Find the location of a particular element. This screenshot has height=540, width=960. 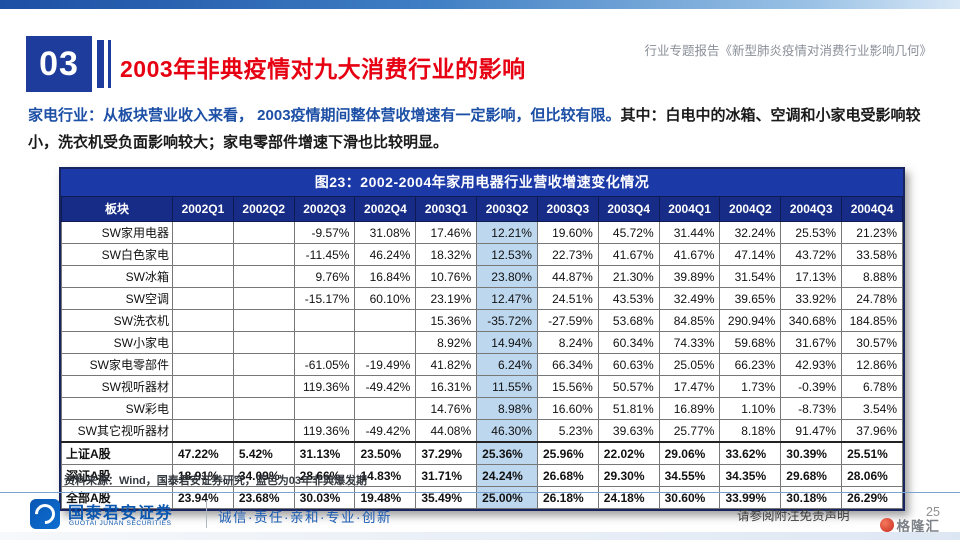

table-cell: 23.19% is located at coordinates (446, 298).